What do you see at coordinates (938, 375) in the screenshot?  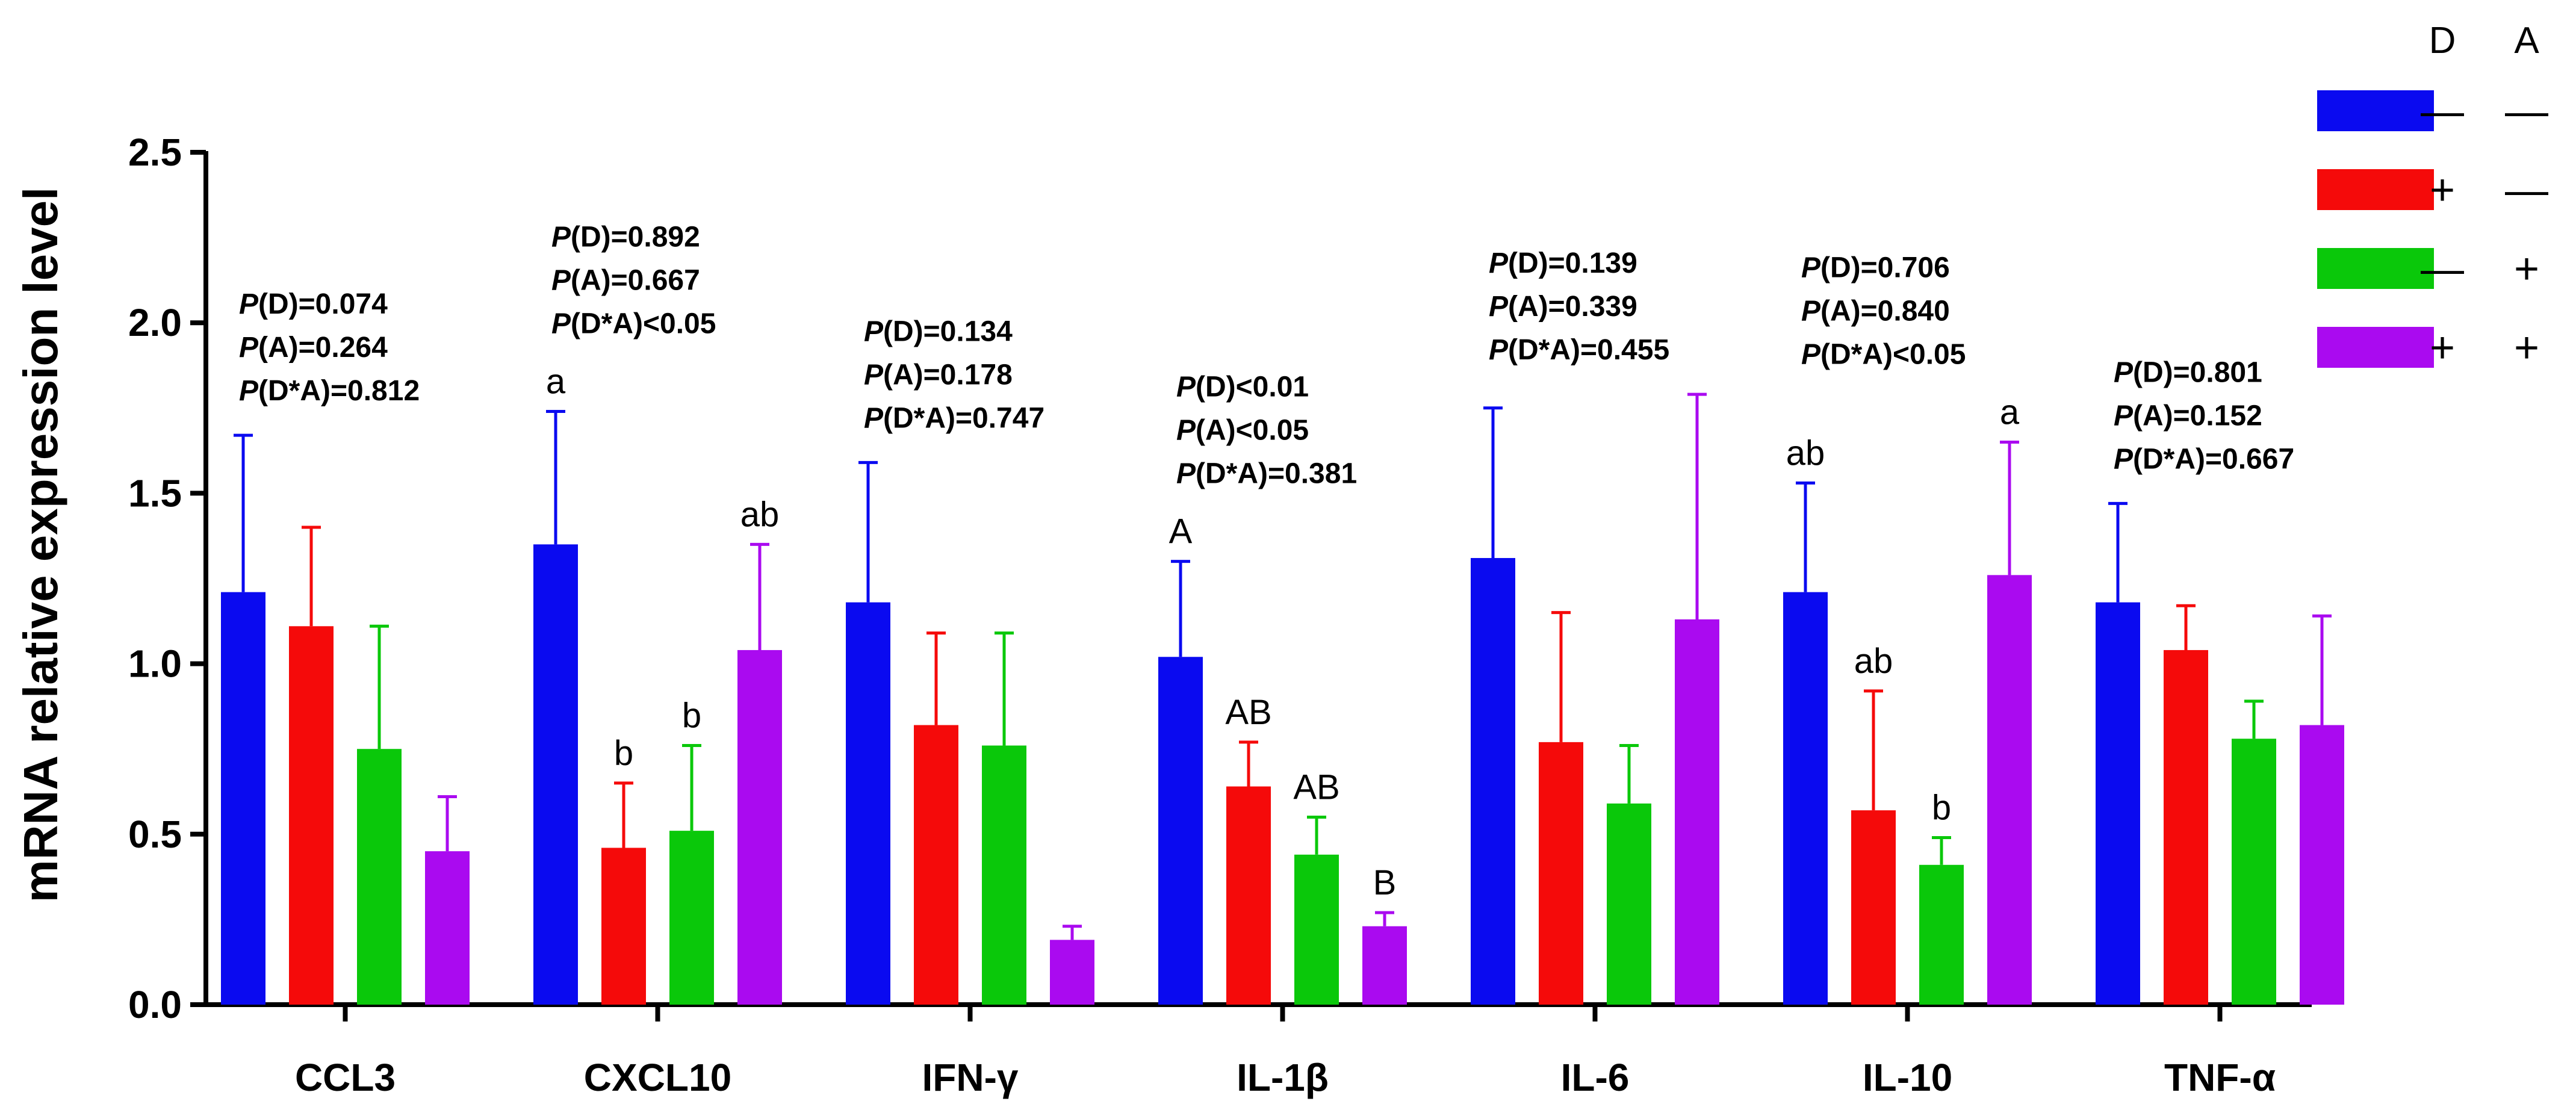 I see `p-value-text: P(A)=0.178` at bounding box center [938, 375].